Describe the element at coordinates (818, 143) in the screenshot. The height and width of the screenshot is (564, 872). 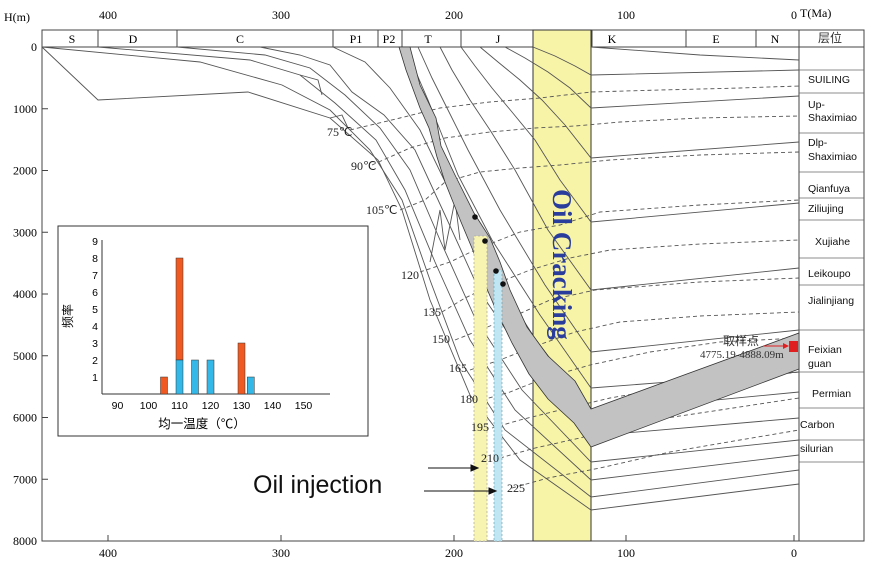
I see `stratum-dlp-shaximiao-1: Dlp-` at that location.